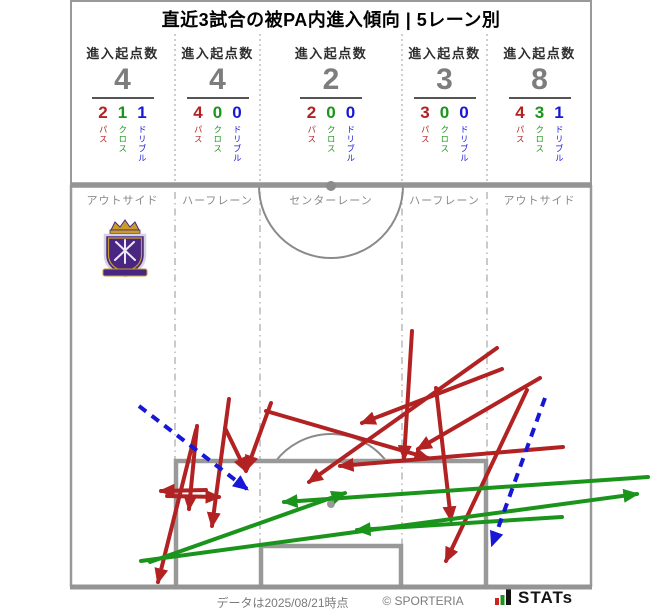  I want to click on stat-breakdown: 2 パス 0 クロス 0 ドリブル, so click(331, 133).